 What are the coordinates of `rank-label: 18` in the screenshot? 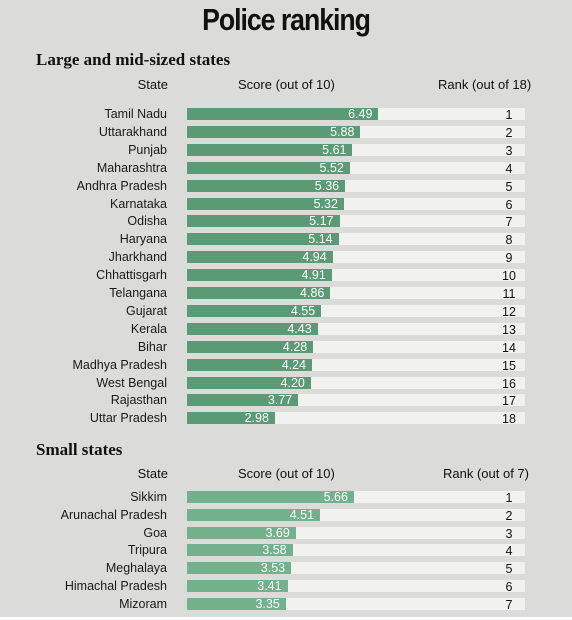 It's located at (509, 419).